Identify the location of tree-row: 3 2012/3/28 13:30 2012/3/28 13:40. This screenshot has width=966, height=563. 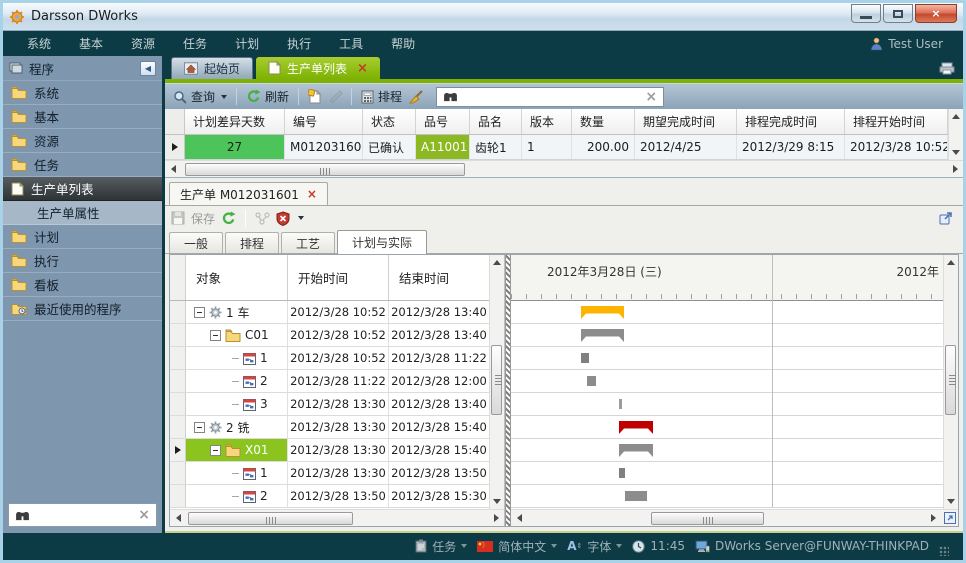
(329, 404).